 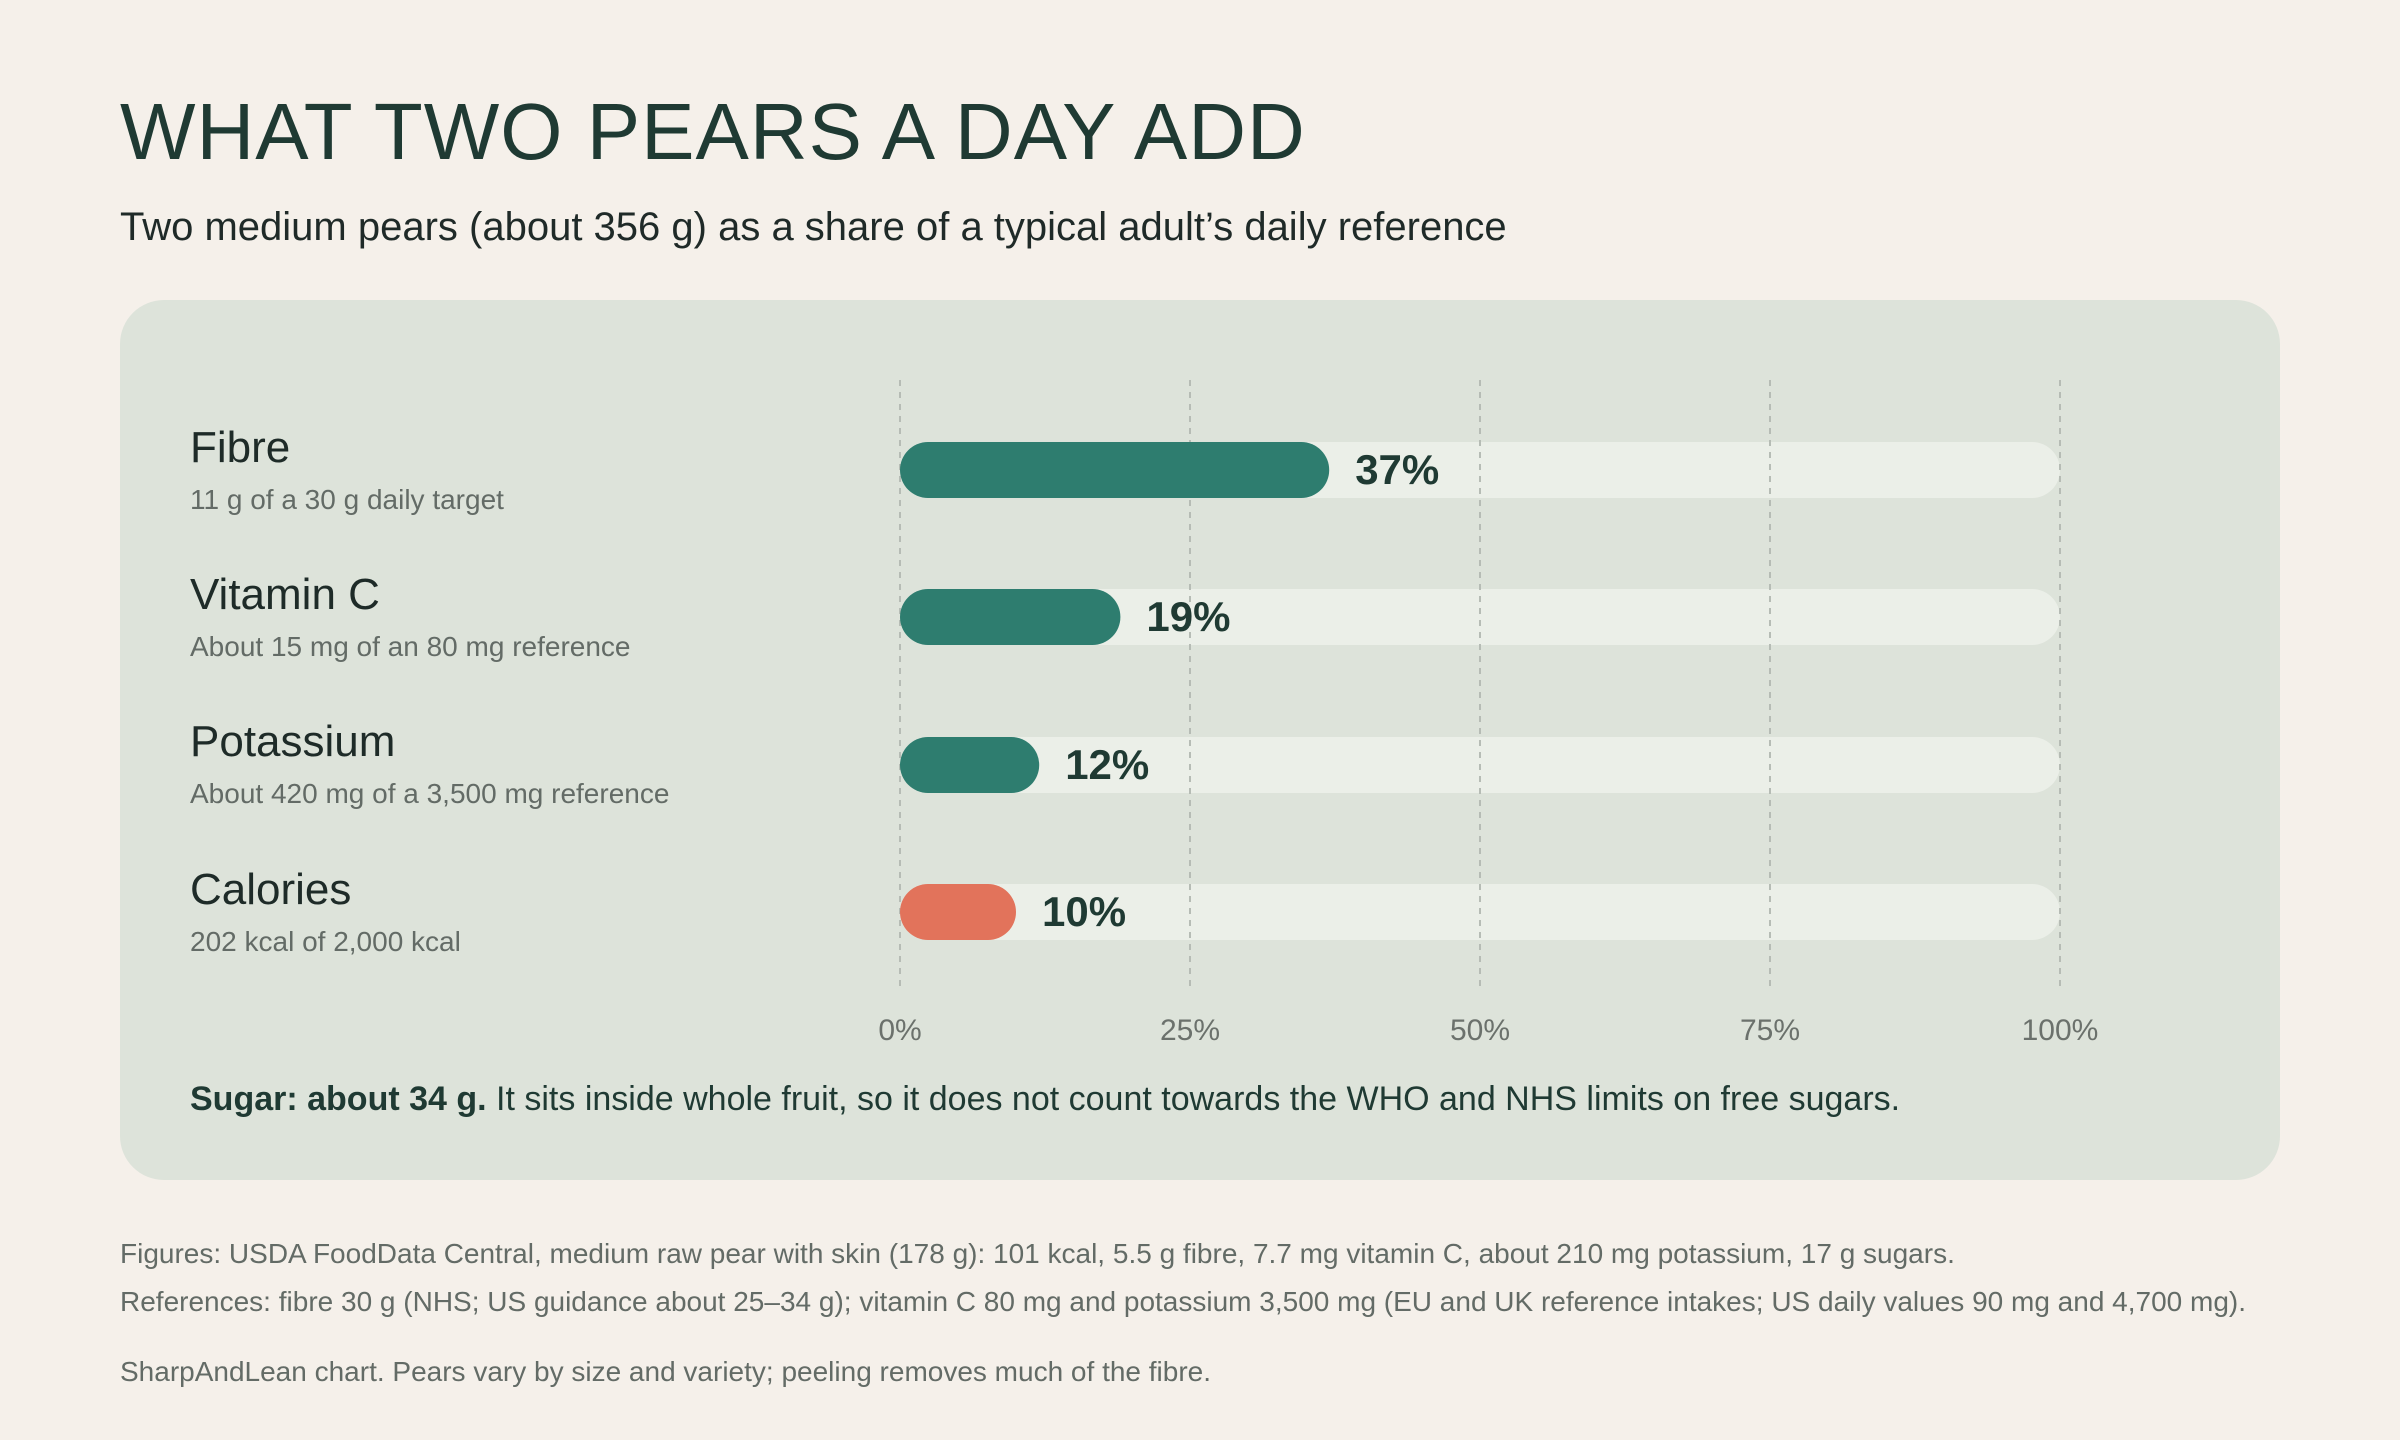 I want to click on category-description: 11 g of a 30 g daily target, so click(x=347, y=499).